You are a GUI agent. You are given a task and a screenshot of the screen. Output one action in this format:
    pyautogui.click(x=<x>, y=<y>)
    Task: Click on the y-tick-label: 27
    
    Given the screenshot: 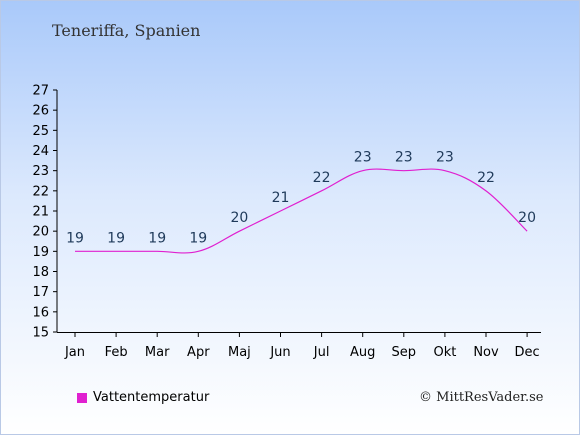 What is the action you would take?
    pyautogui.click(x=40, y=91)
    